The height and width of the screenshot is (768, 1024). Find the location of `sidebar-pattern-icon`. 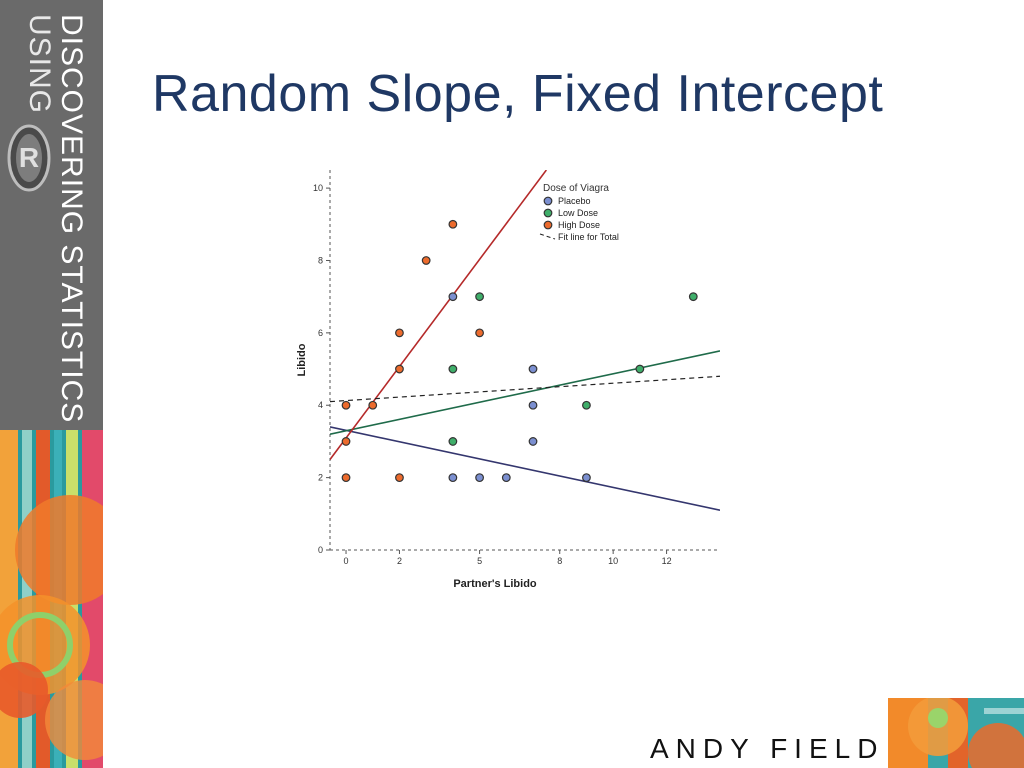

sidebar-pattern-icon is located at coordinates (51, 599).